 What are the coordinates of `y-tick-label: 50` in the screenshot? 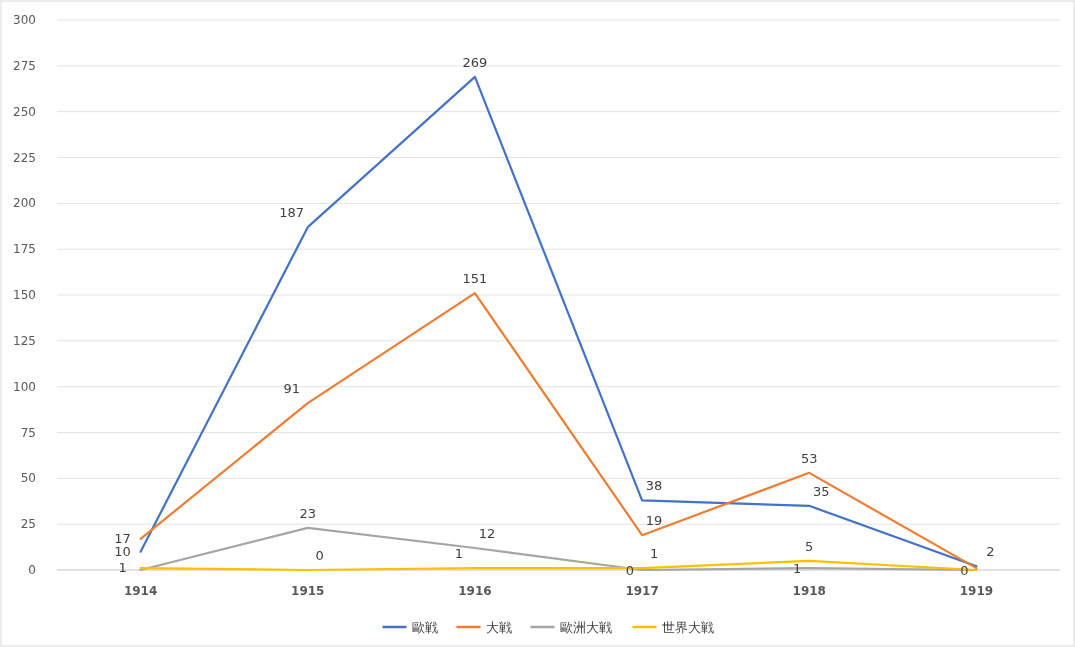 It's located at (28, 478).